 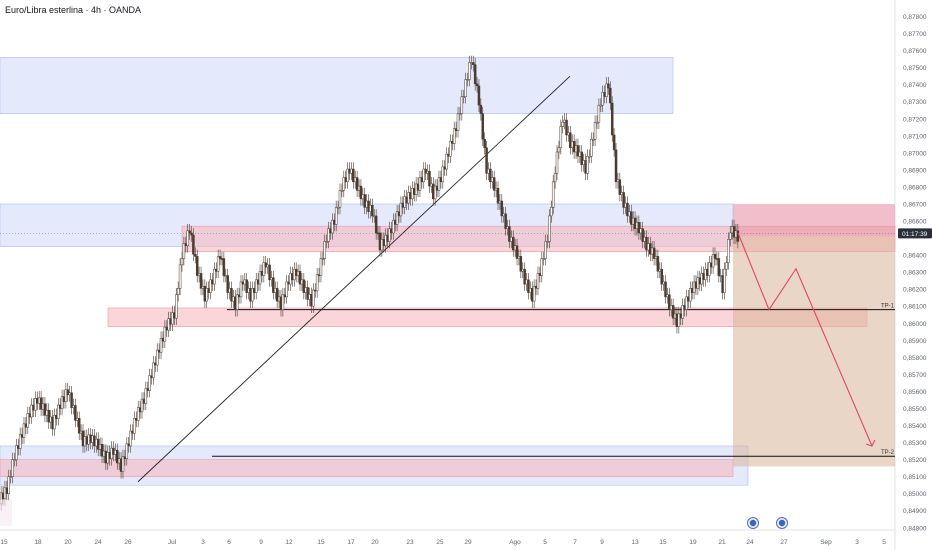 I want to click on risk-box, so click(x=814, y=220).